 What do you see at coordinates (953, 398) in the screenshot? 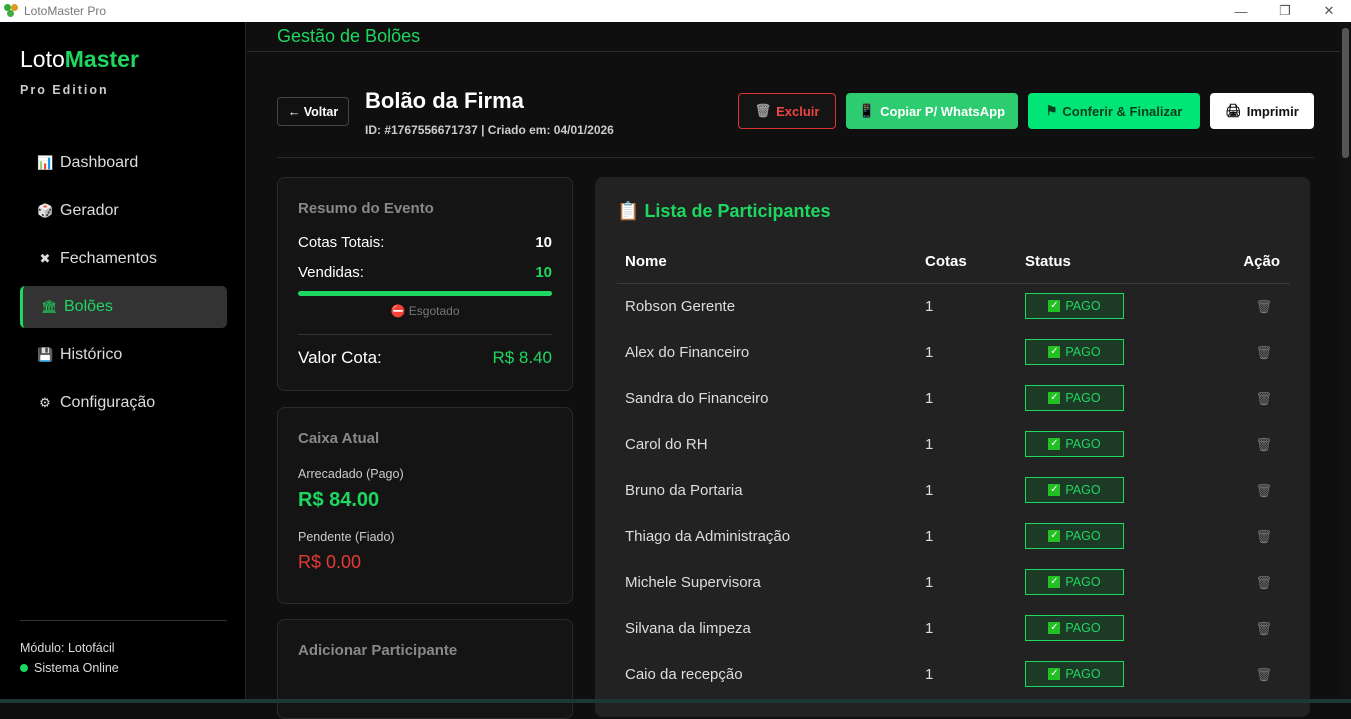
I see `table-row: Sandra do Financeiro 1 ✓ PAGO 🗑` at bounding box center [953, 398].